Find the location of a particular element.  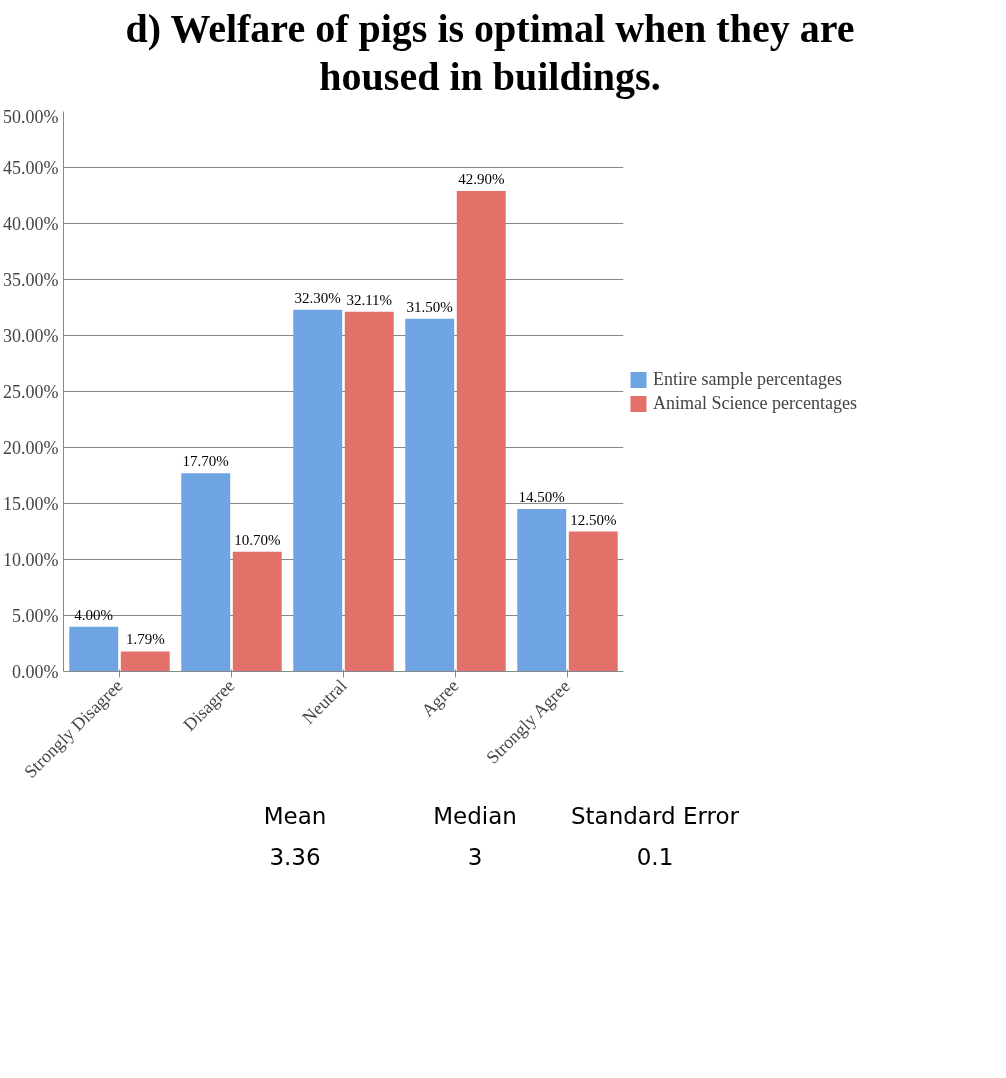

text: Standard Error is located at coordinates (655, 816).